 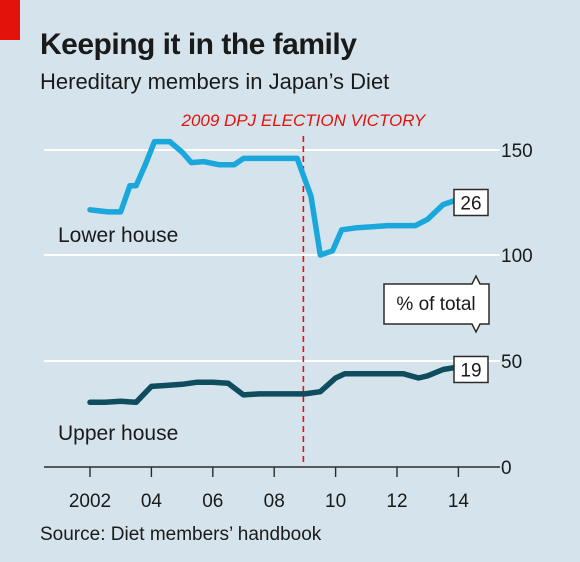 I want to click on x-tick-label: 12, so click(x=396, y=501).